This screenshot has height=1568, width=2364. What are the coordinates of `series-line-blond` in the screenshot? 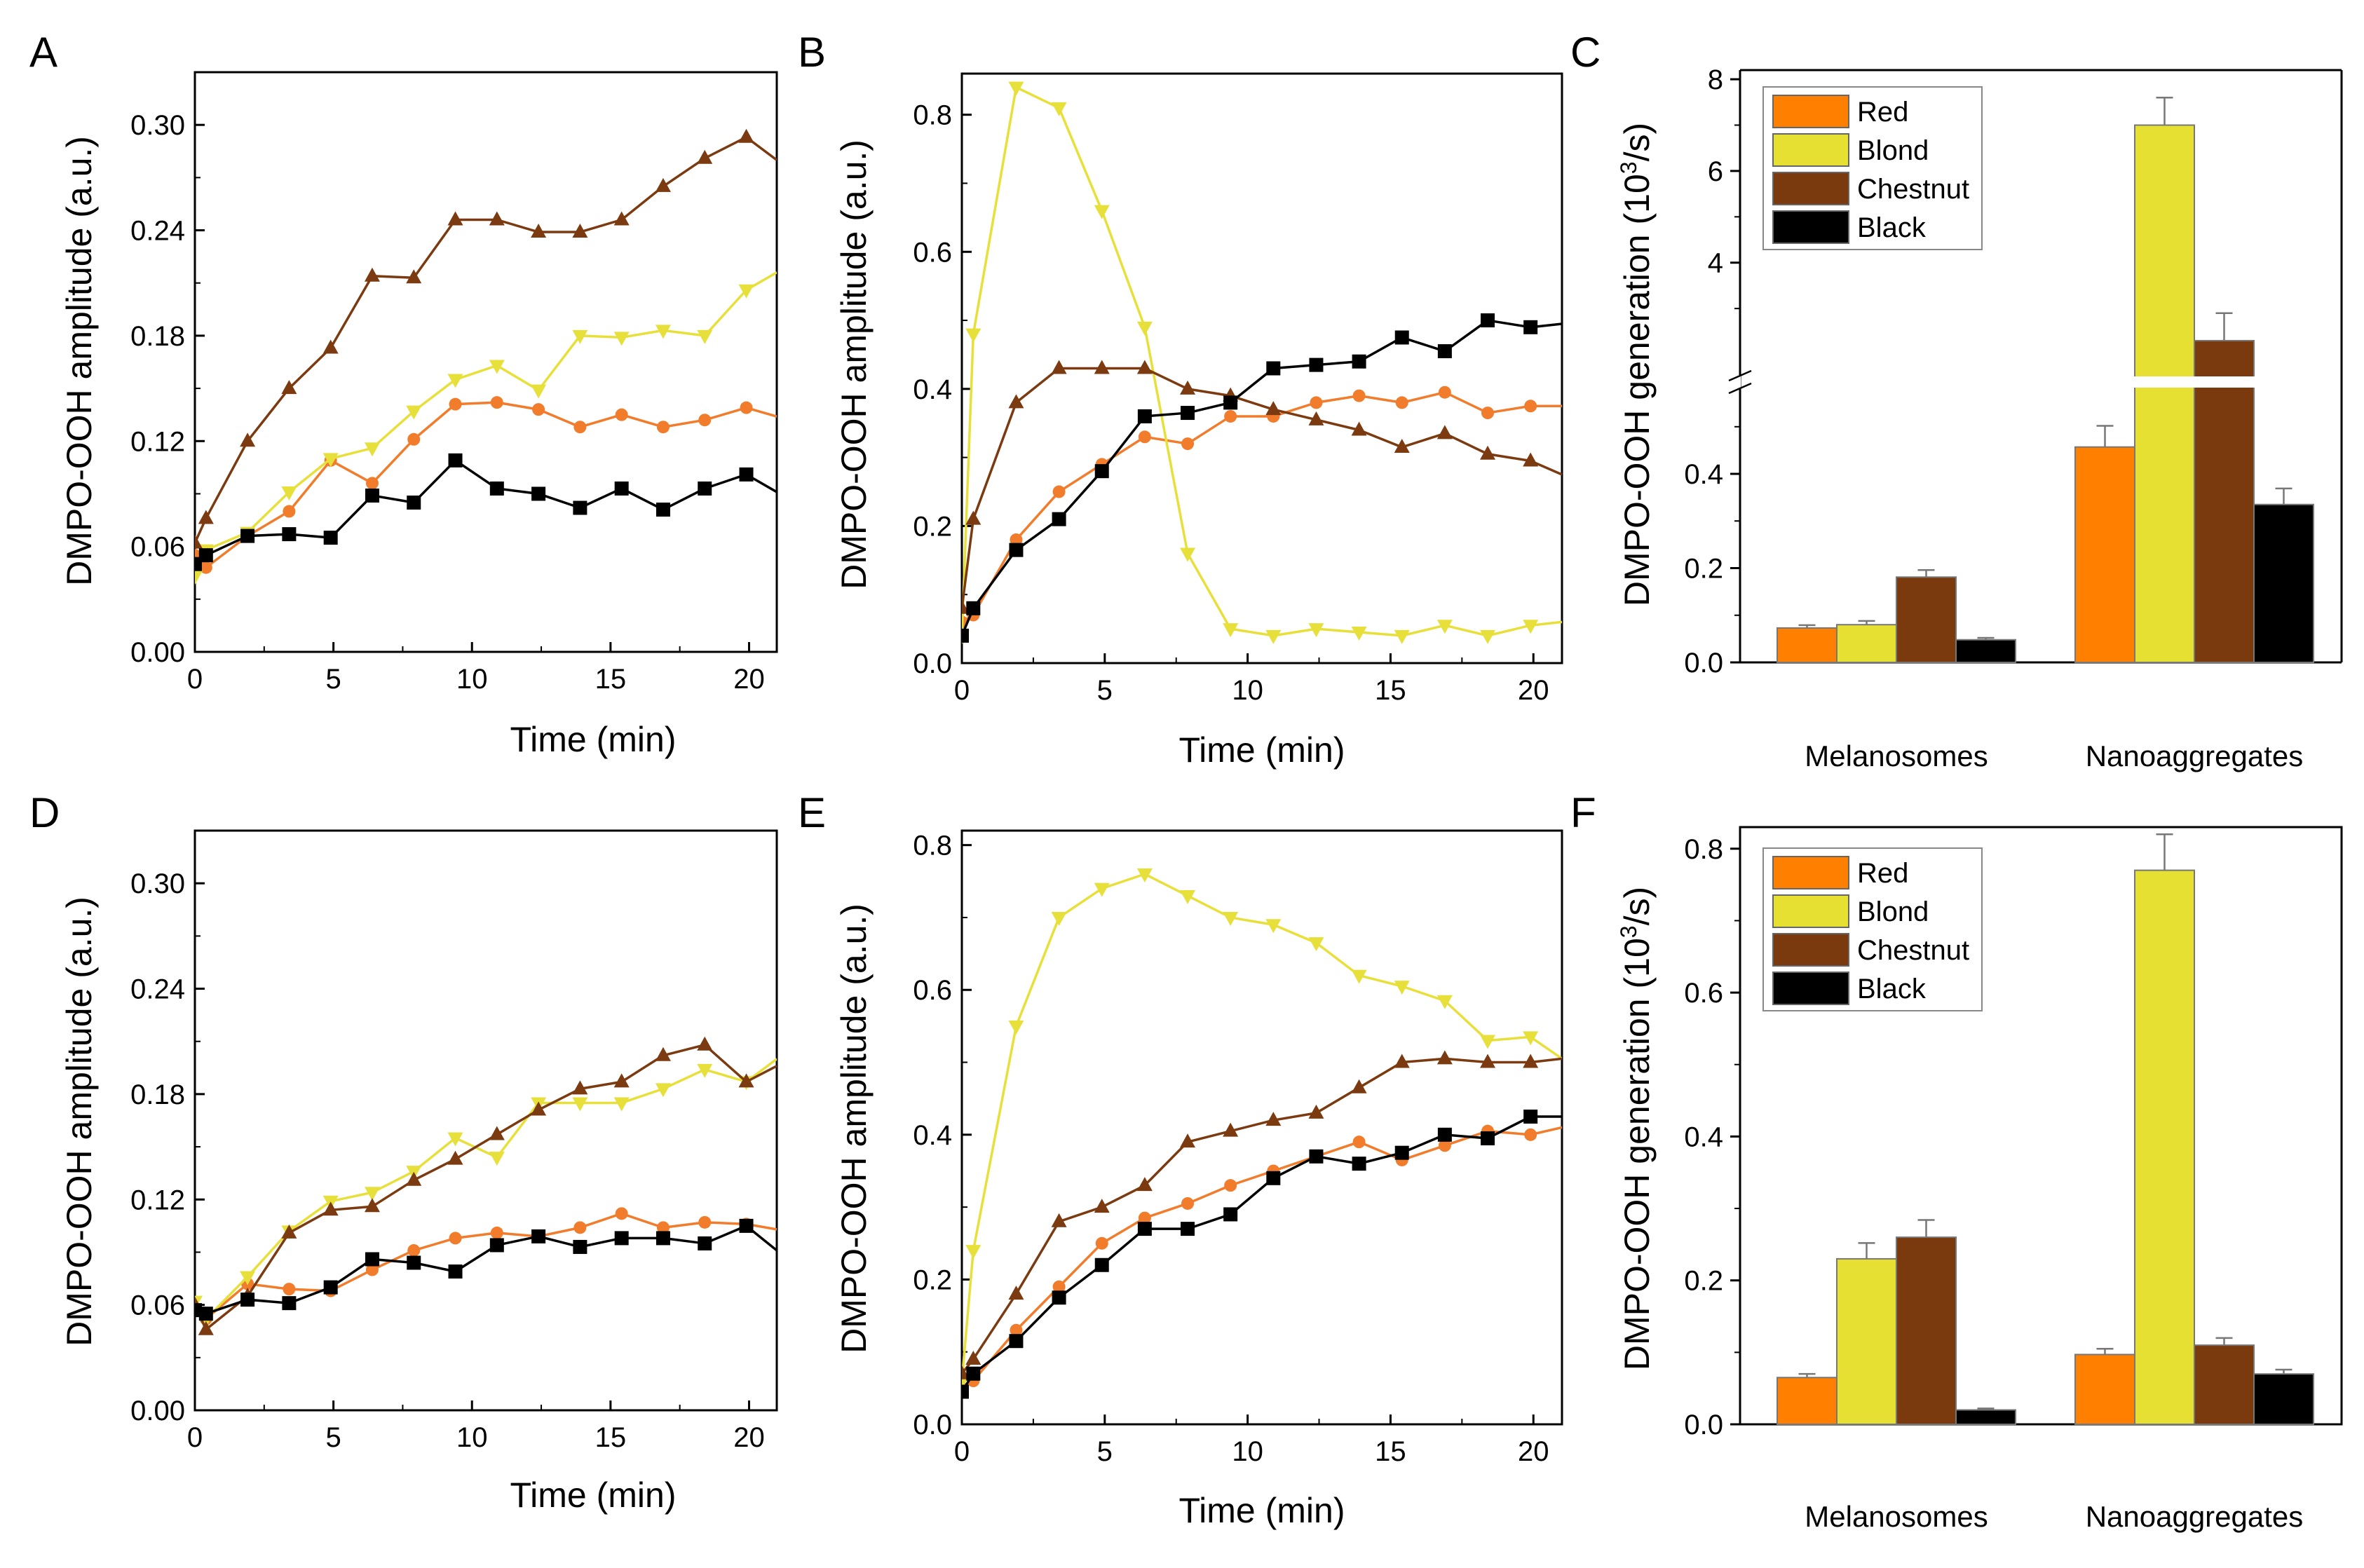 It's located at (1262, 1127).